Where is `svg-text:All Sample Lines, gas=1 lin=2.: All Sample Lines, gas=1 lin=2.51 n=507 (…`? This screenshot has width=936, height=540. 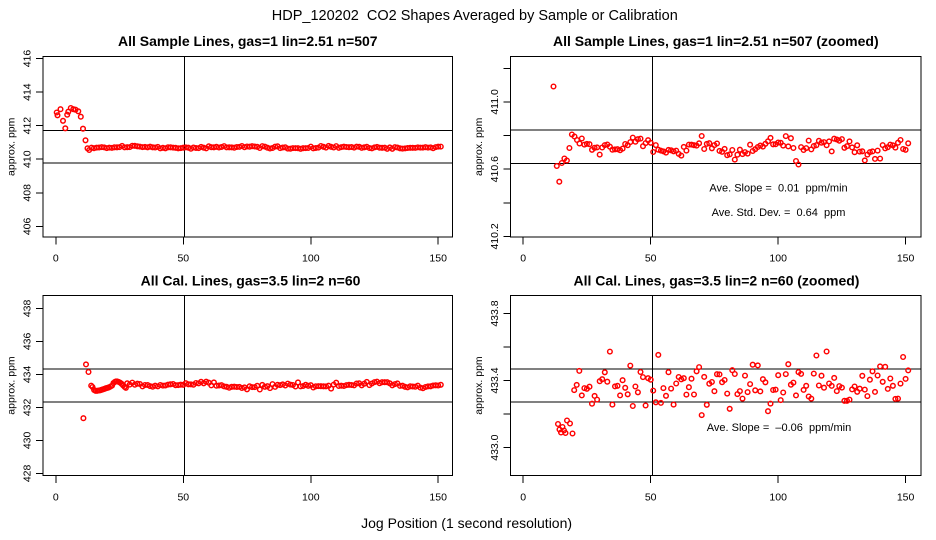
svg-text:All Sample Lines, gas=1 lin=2.: All Sample Lines, gas=1 lin=2.51 n=507 (… is located at coordinates (716, 41).